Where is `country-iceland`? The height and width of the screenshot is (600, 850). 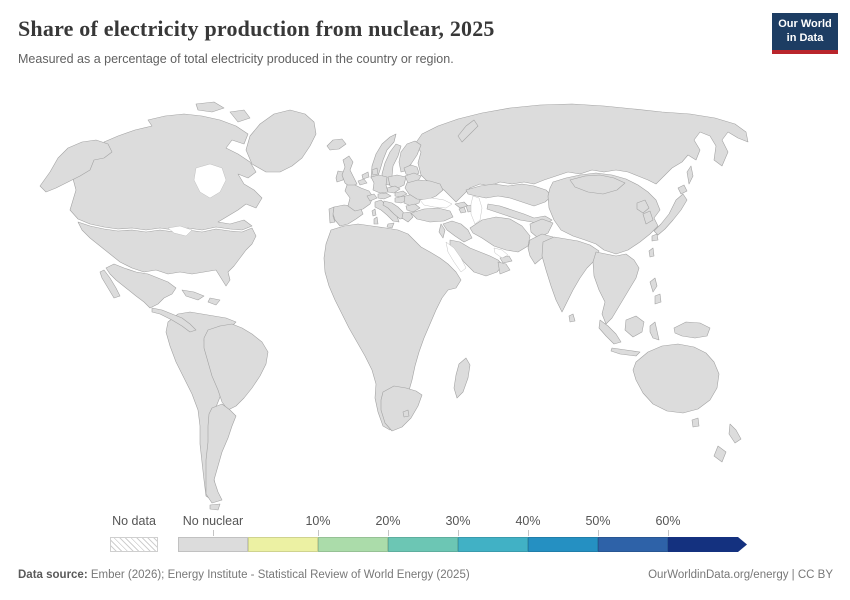
country-iceland is located at coordinates (336, 144).